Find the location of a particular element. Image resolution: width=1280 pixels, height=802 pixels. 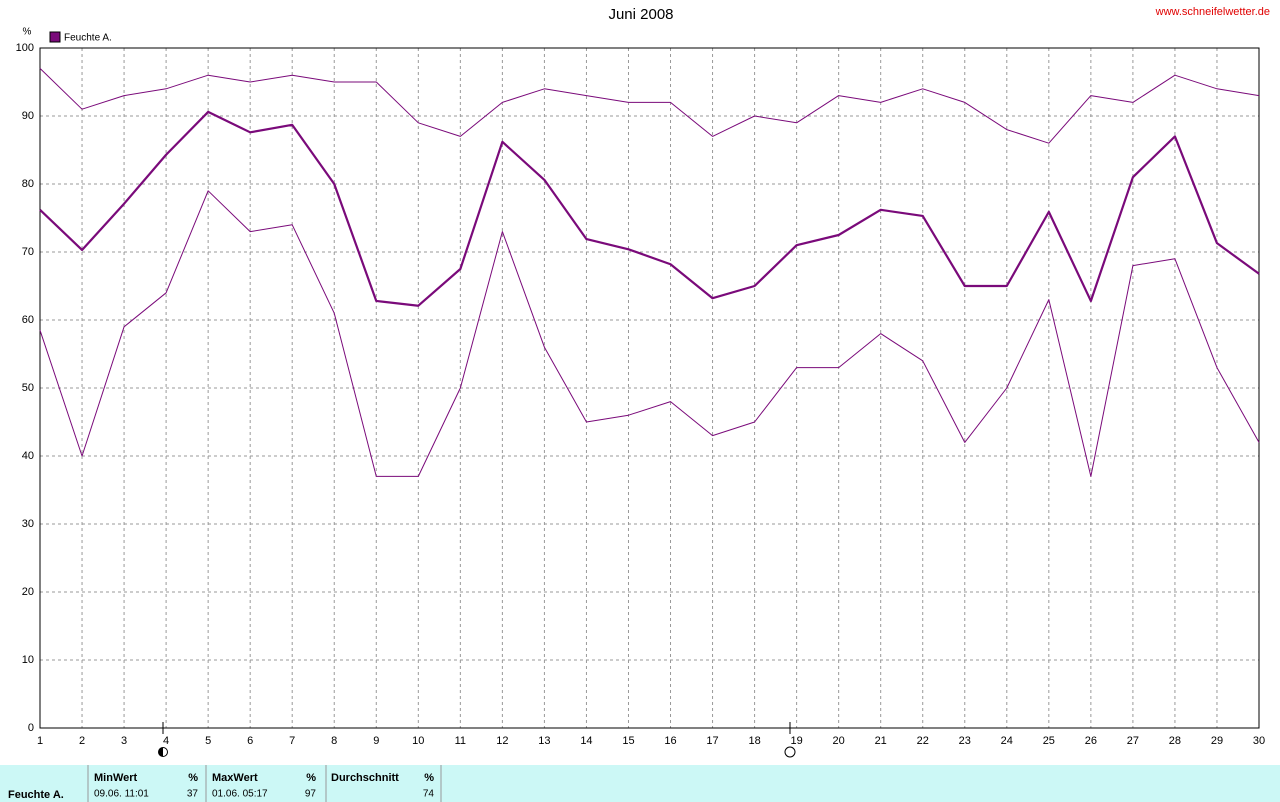

y-tick-label: 0 is located at coordinates (31, 728).